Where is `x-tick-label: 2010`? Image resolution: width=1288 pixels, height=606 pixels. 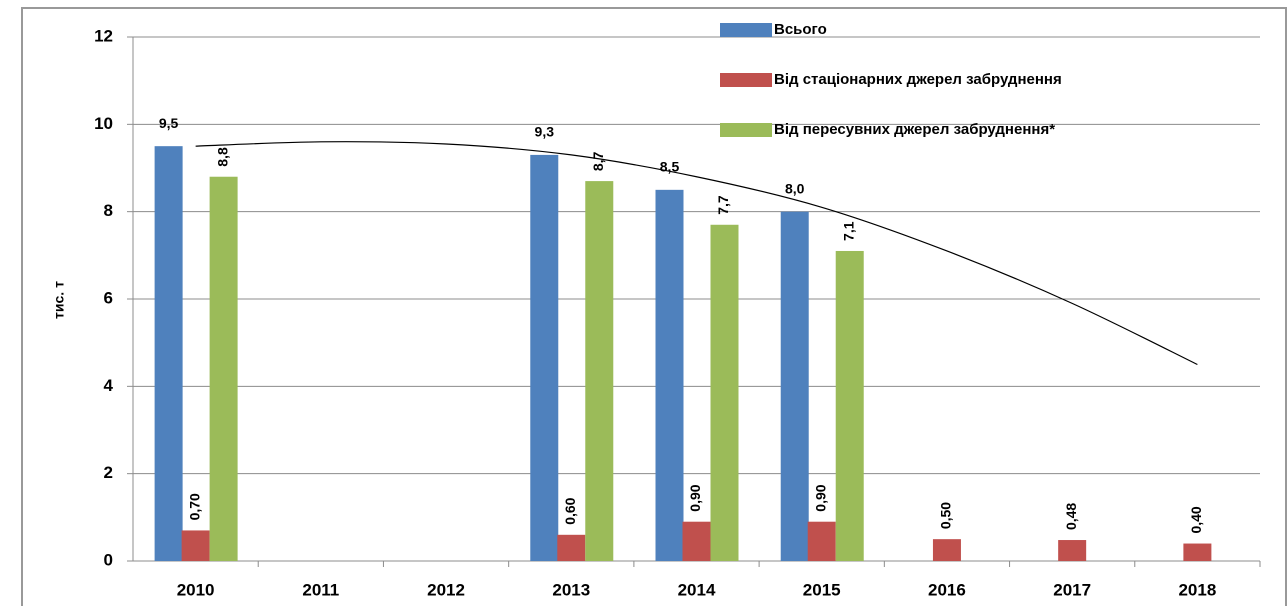 x-tick-label: 2010 is located at coordinates (196, 589).